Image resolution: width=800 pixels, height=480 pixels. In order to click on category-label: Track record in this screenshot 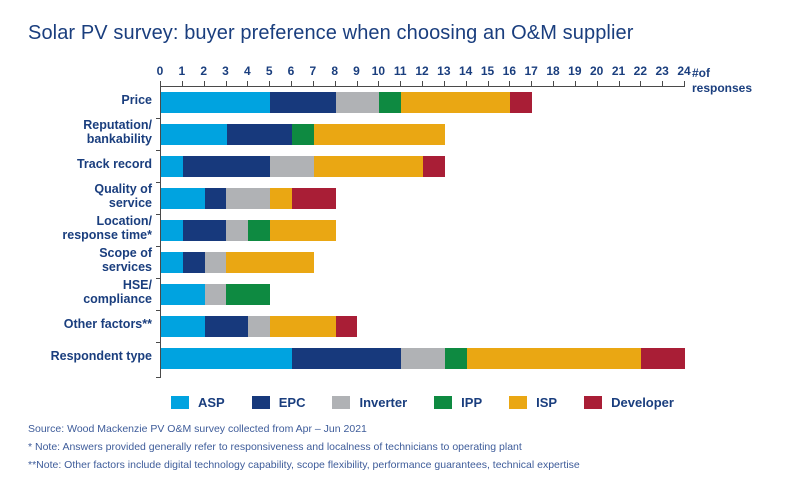, I will do `click(114, 164)`.